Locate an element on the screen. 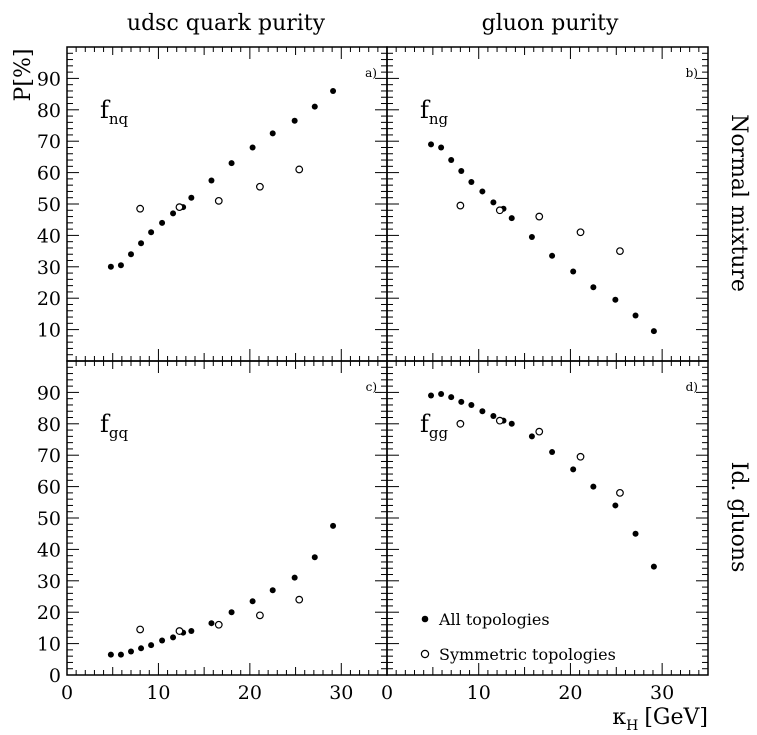 This screenshot has width=757, height=735. function-label-sub: gq is located at coordinates (119, 433).